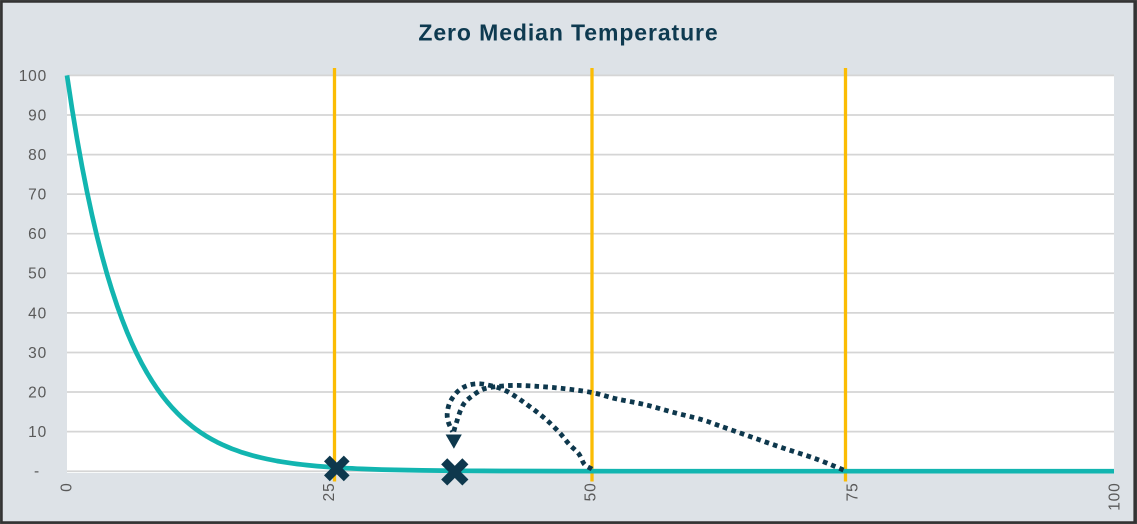 This screenshot has height=524, width=1137. I want to click on svg-text: 75, so click(853, 492).